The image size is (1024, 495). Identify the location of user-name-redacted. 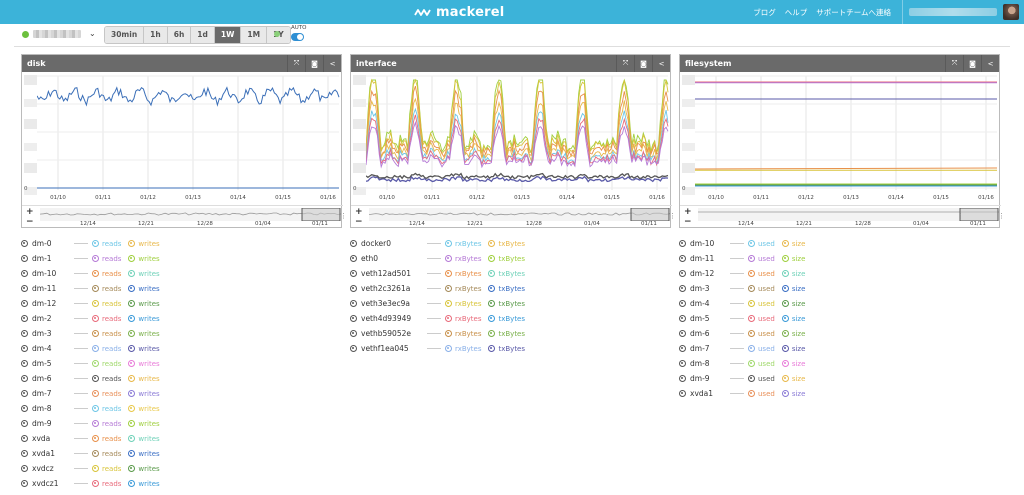
(953, 12).